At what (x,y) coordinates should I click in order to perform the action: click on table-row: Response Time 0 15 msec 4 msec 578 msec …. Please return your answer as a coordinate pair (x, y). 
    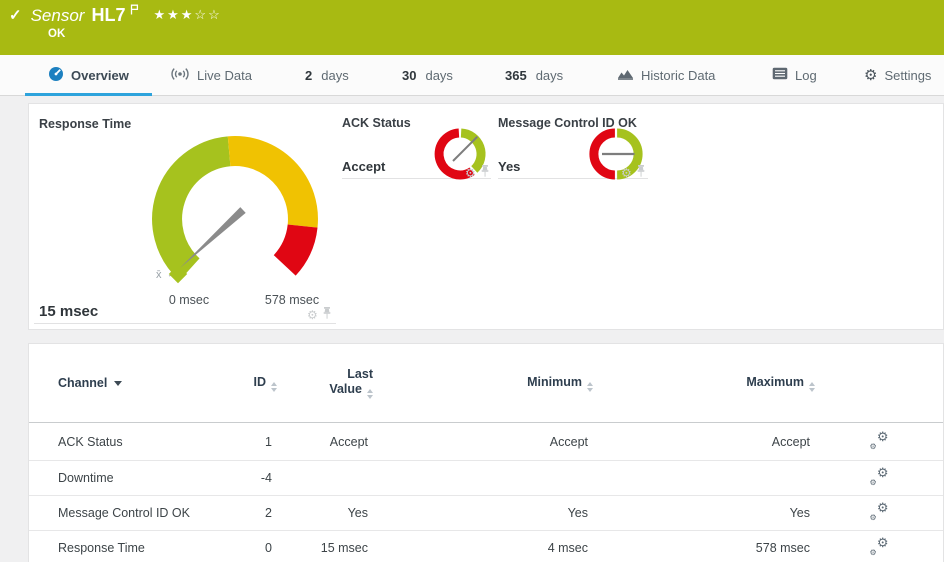
    Looking at the image, I should click on (486, 546).